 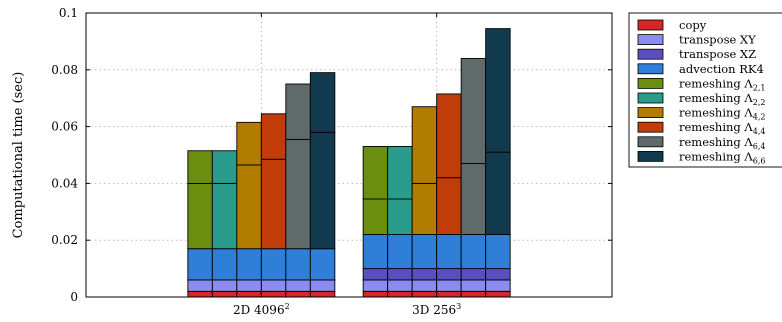 What do you see at coordinates (717, 40) in the screenshot?
I see `legend-label: transpose XY` at bounding box center [717, 40].